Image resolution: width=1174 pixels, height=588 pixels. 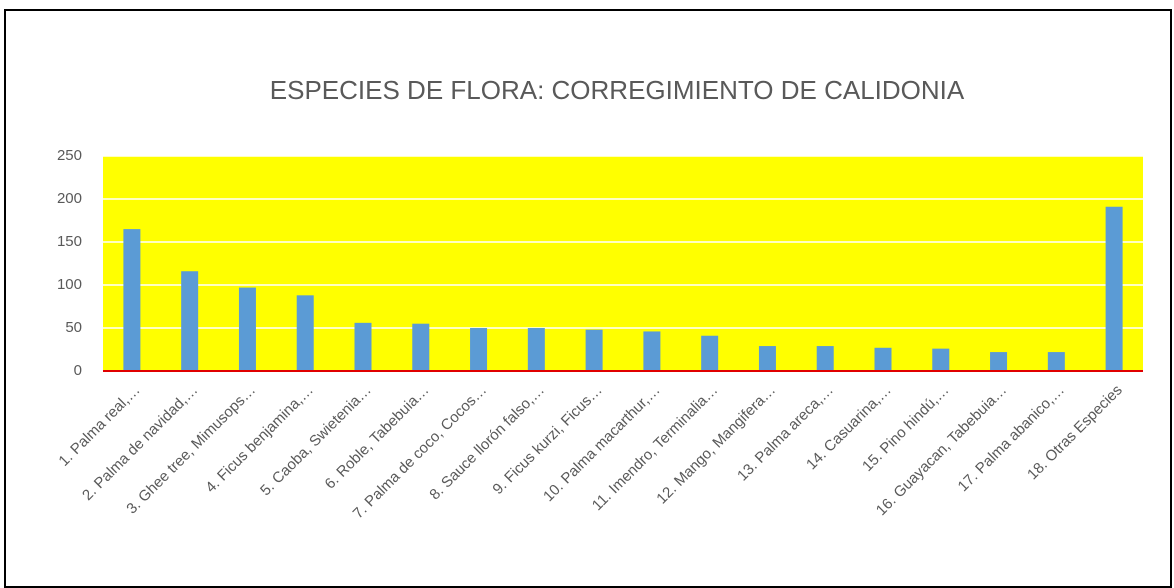 I want to click on y-tick-label: 250, so click(x=69, y=155).